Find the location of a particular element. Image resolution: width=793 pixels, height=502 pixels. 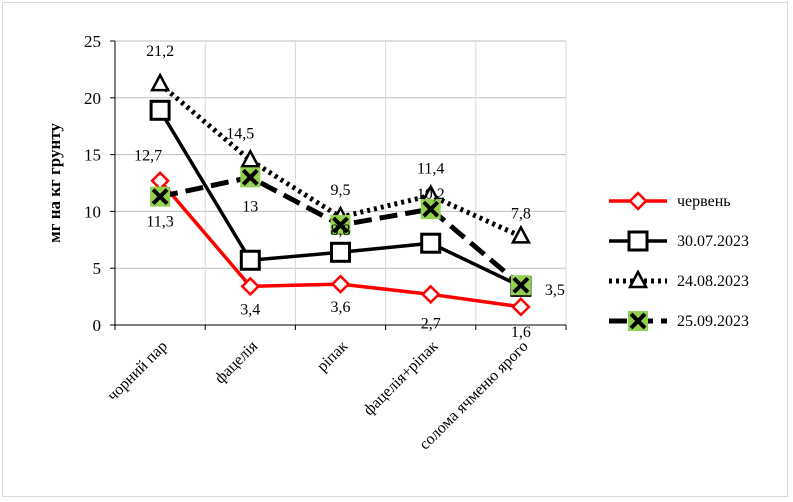

data-label: 3,5 is located at coordinates (555, 290).